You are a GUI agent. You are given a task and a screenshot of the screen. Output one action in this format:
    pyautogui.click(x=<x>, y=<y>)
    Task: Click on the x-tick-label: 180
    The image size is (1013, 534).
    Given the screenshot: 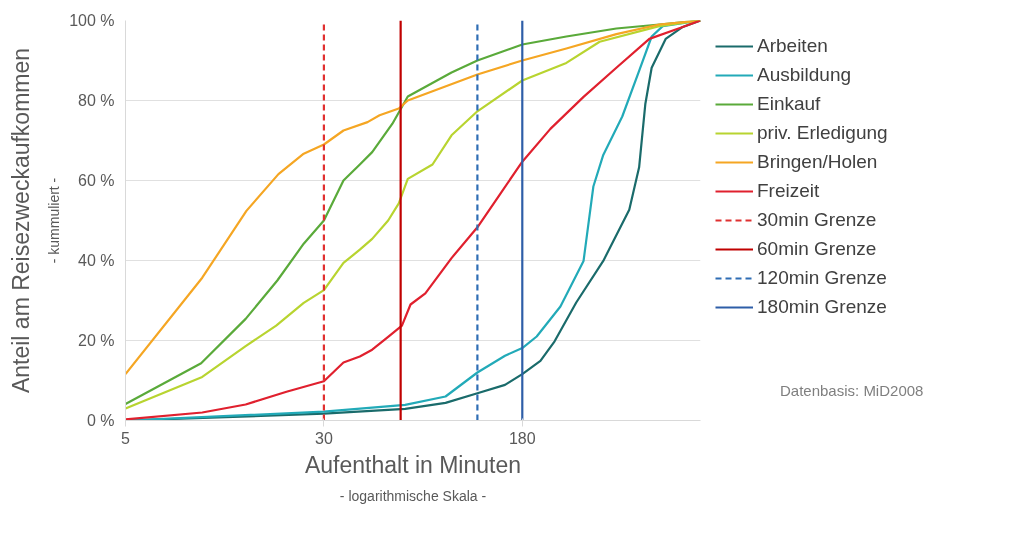 What is the action you would take?
    pyautogui.click(x=522, y=438)
    